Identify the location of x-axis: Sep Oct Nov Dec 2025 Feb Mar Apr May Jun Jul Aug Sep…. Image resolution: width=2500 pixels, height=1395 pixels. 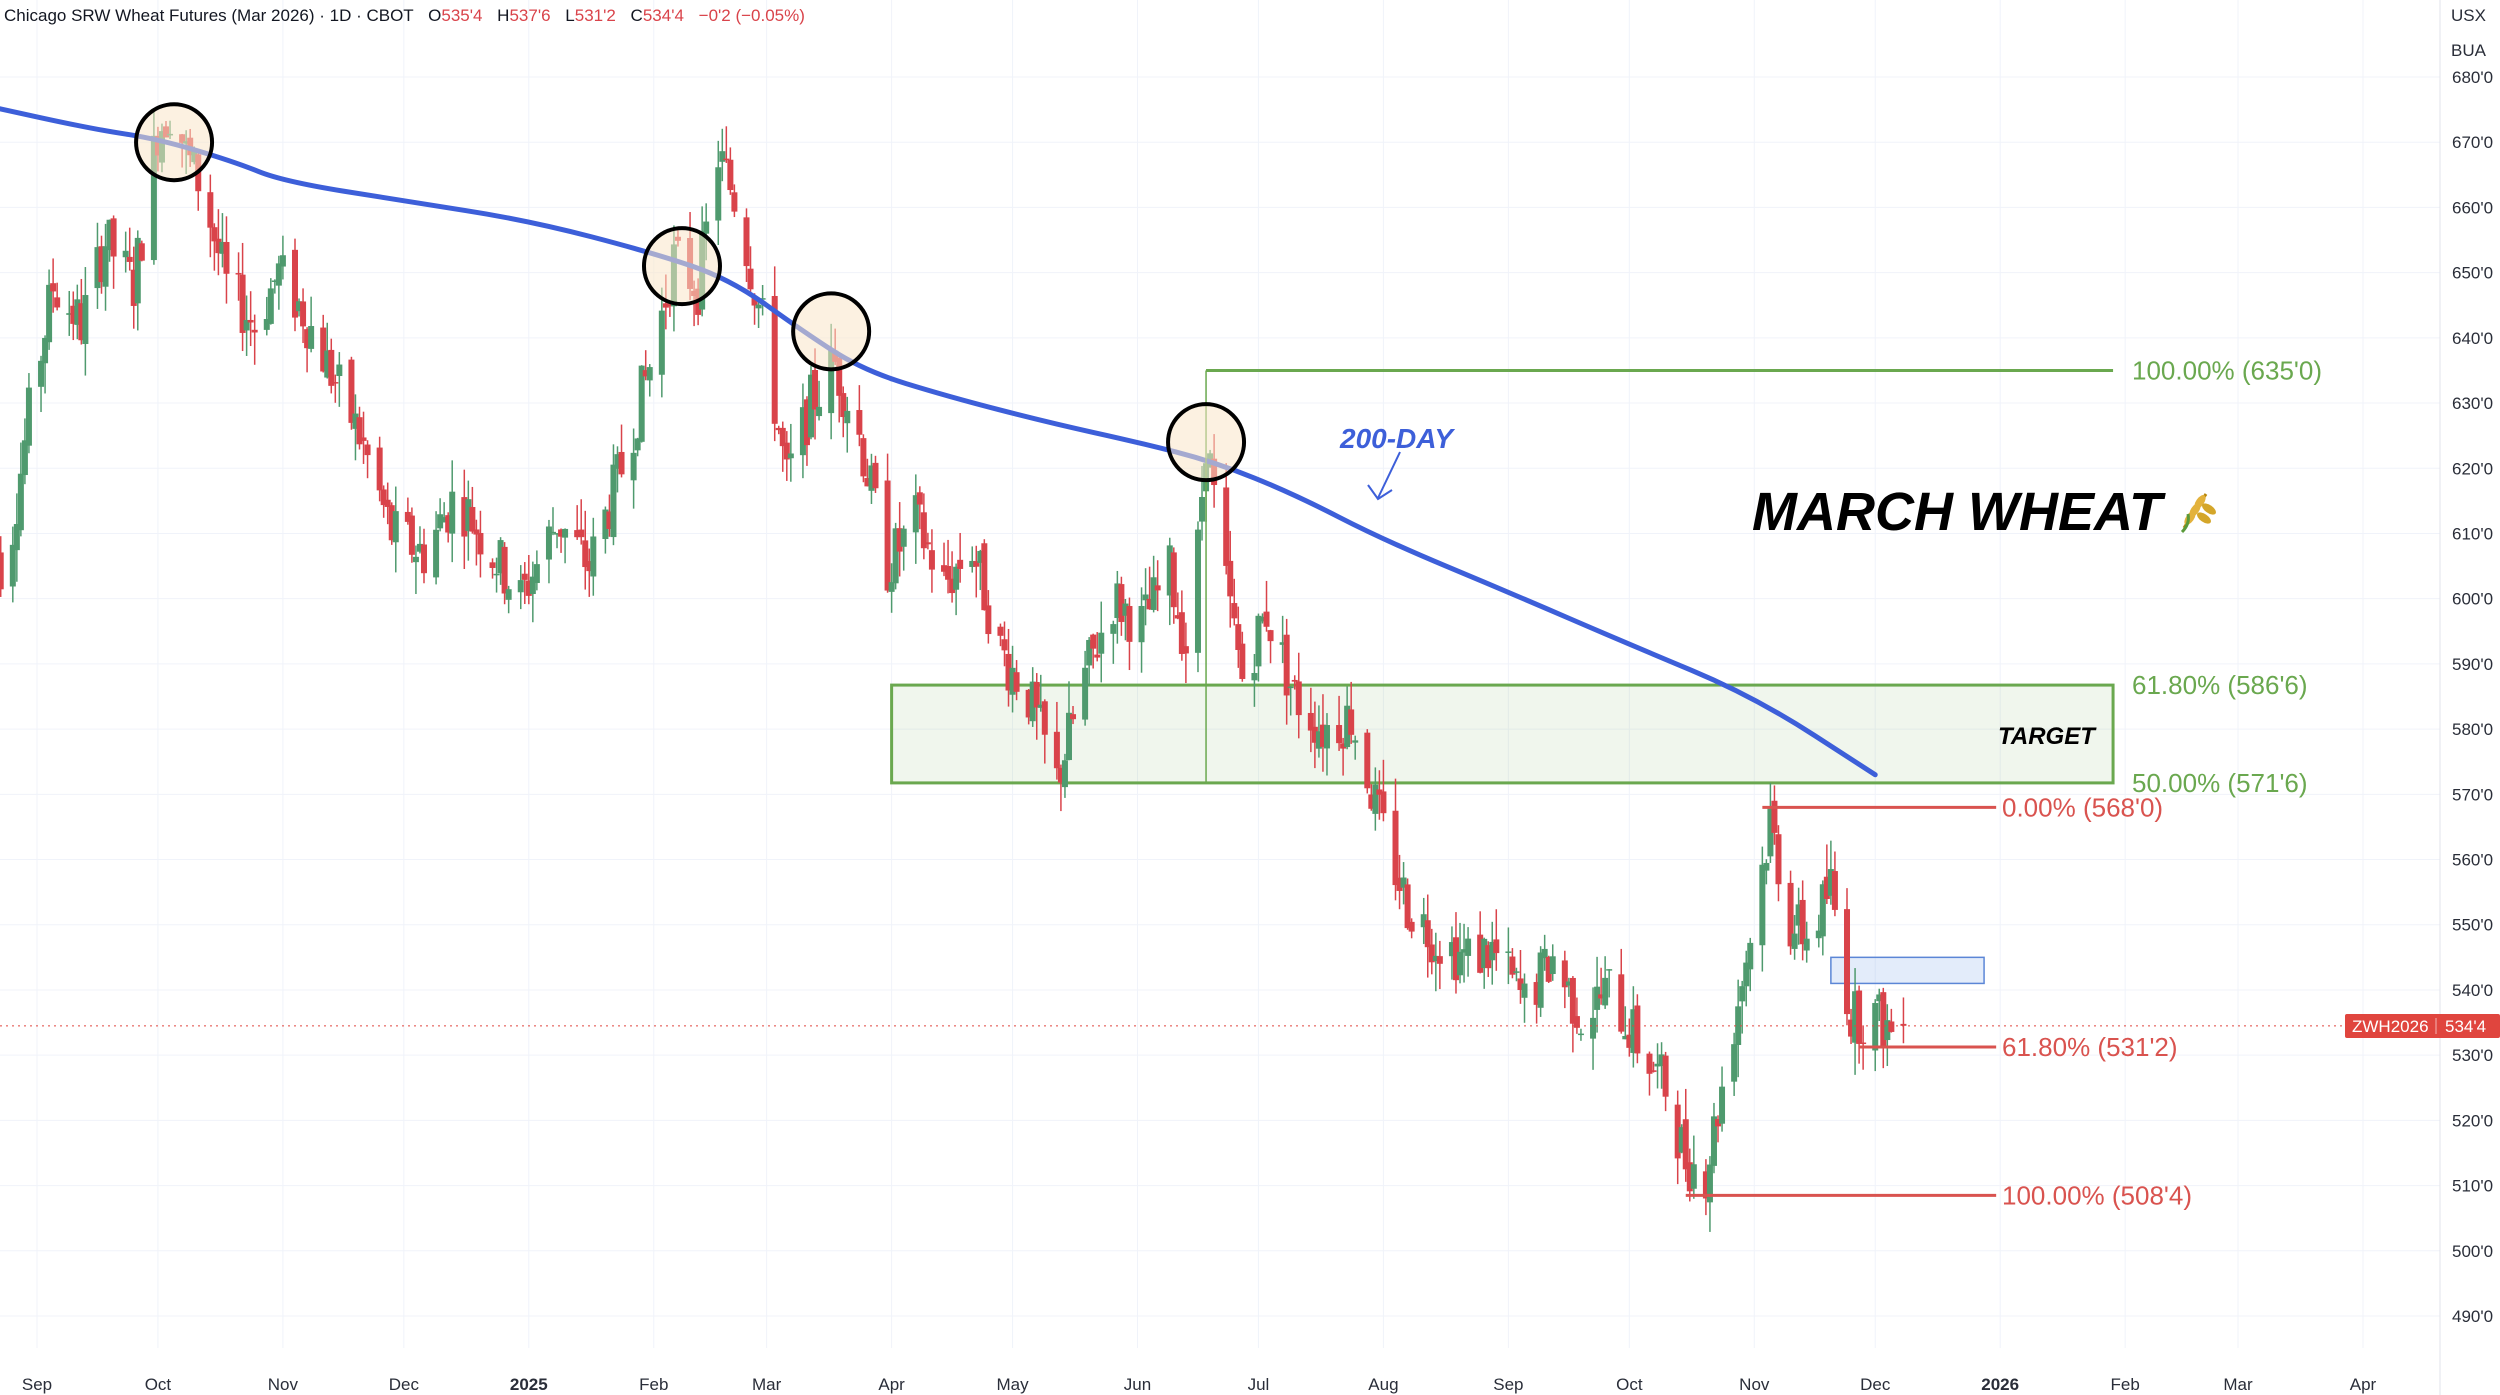
(1199, 1384).